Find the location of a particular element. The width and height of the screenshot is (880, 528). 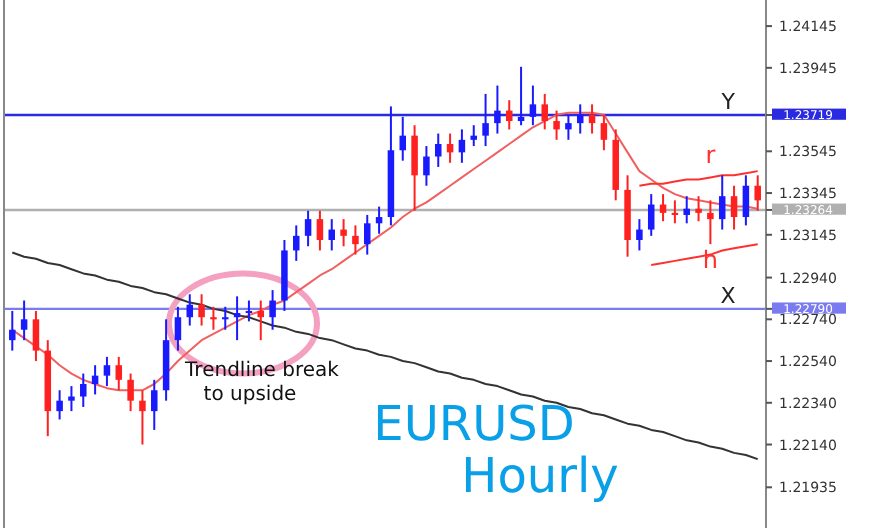

series-label: r is located at coordinates (710, 155).